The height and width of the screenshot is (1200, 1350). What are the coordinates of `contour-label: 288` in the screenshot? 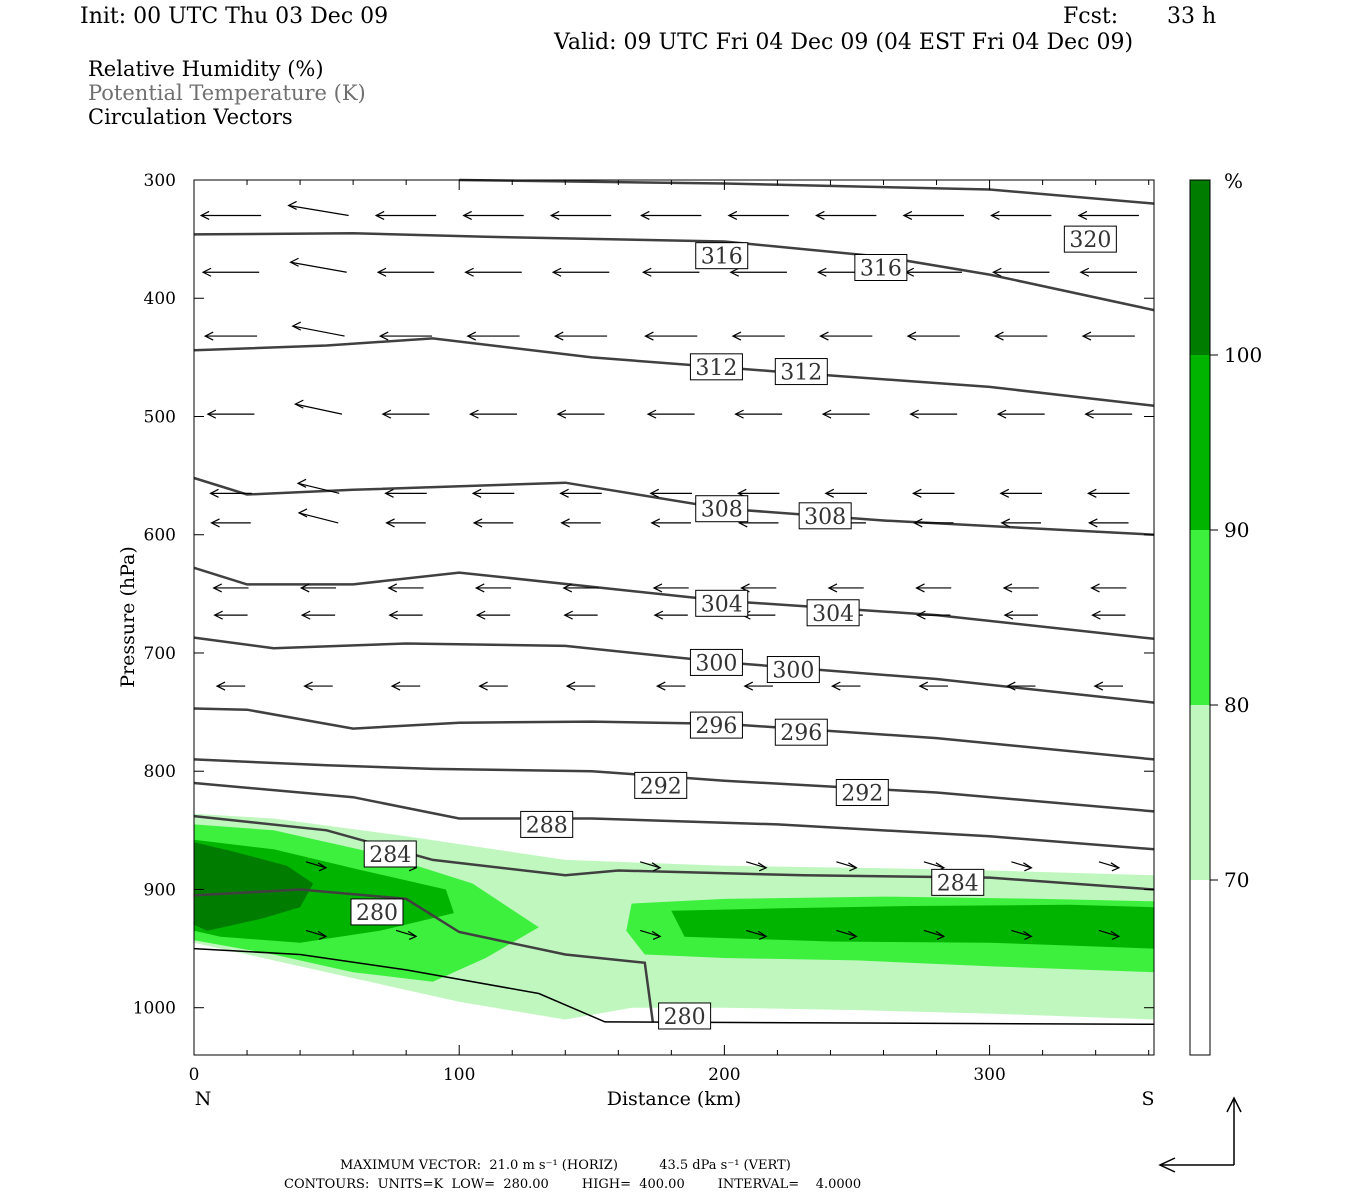 It's located at (547, 825).